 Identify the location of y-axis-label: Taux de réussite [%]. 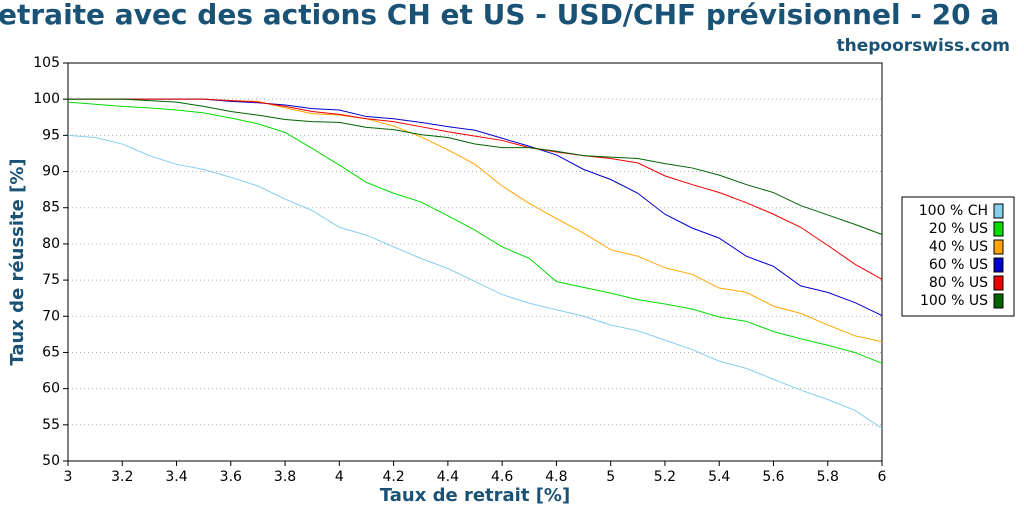
(17, 261).